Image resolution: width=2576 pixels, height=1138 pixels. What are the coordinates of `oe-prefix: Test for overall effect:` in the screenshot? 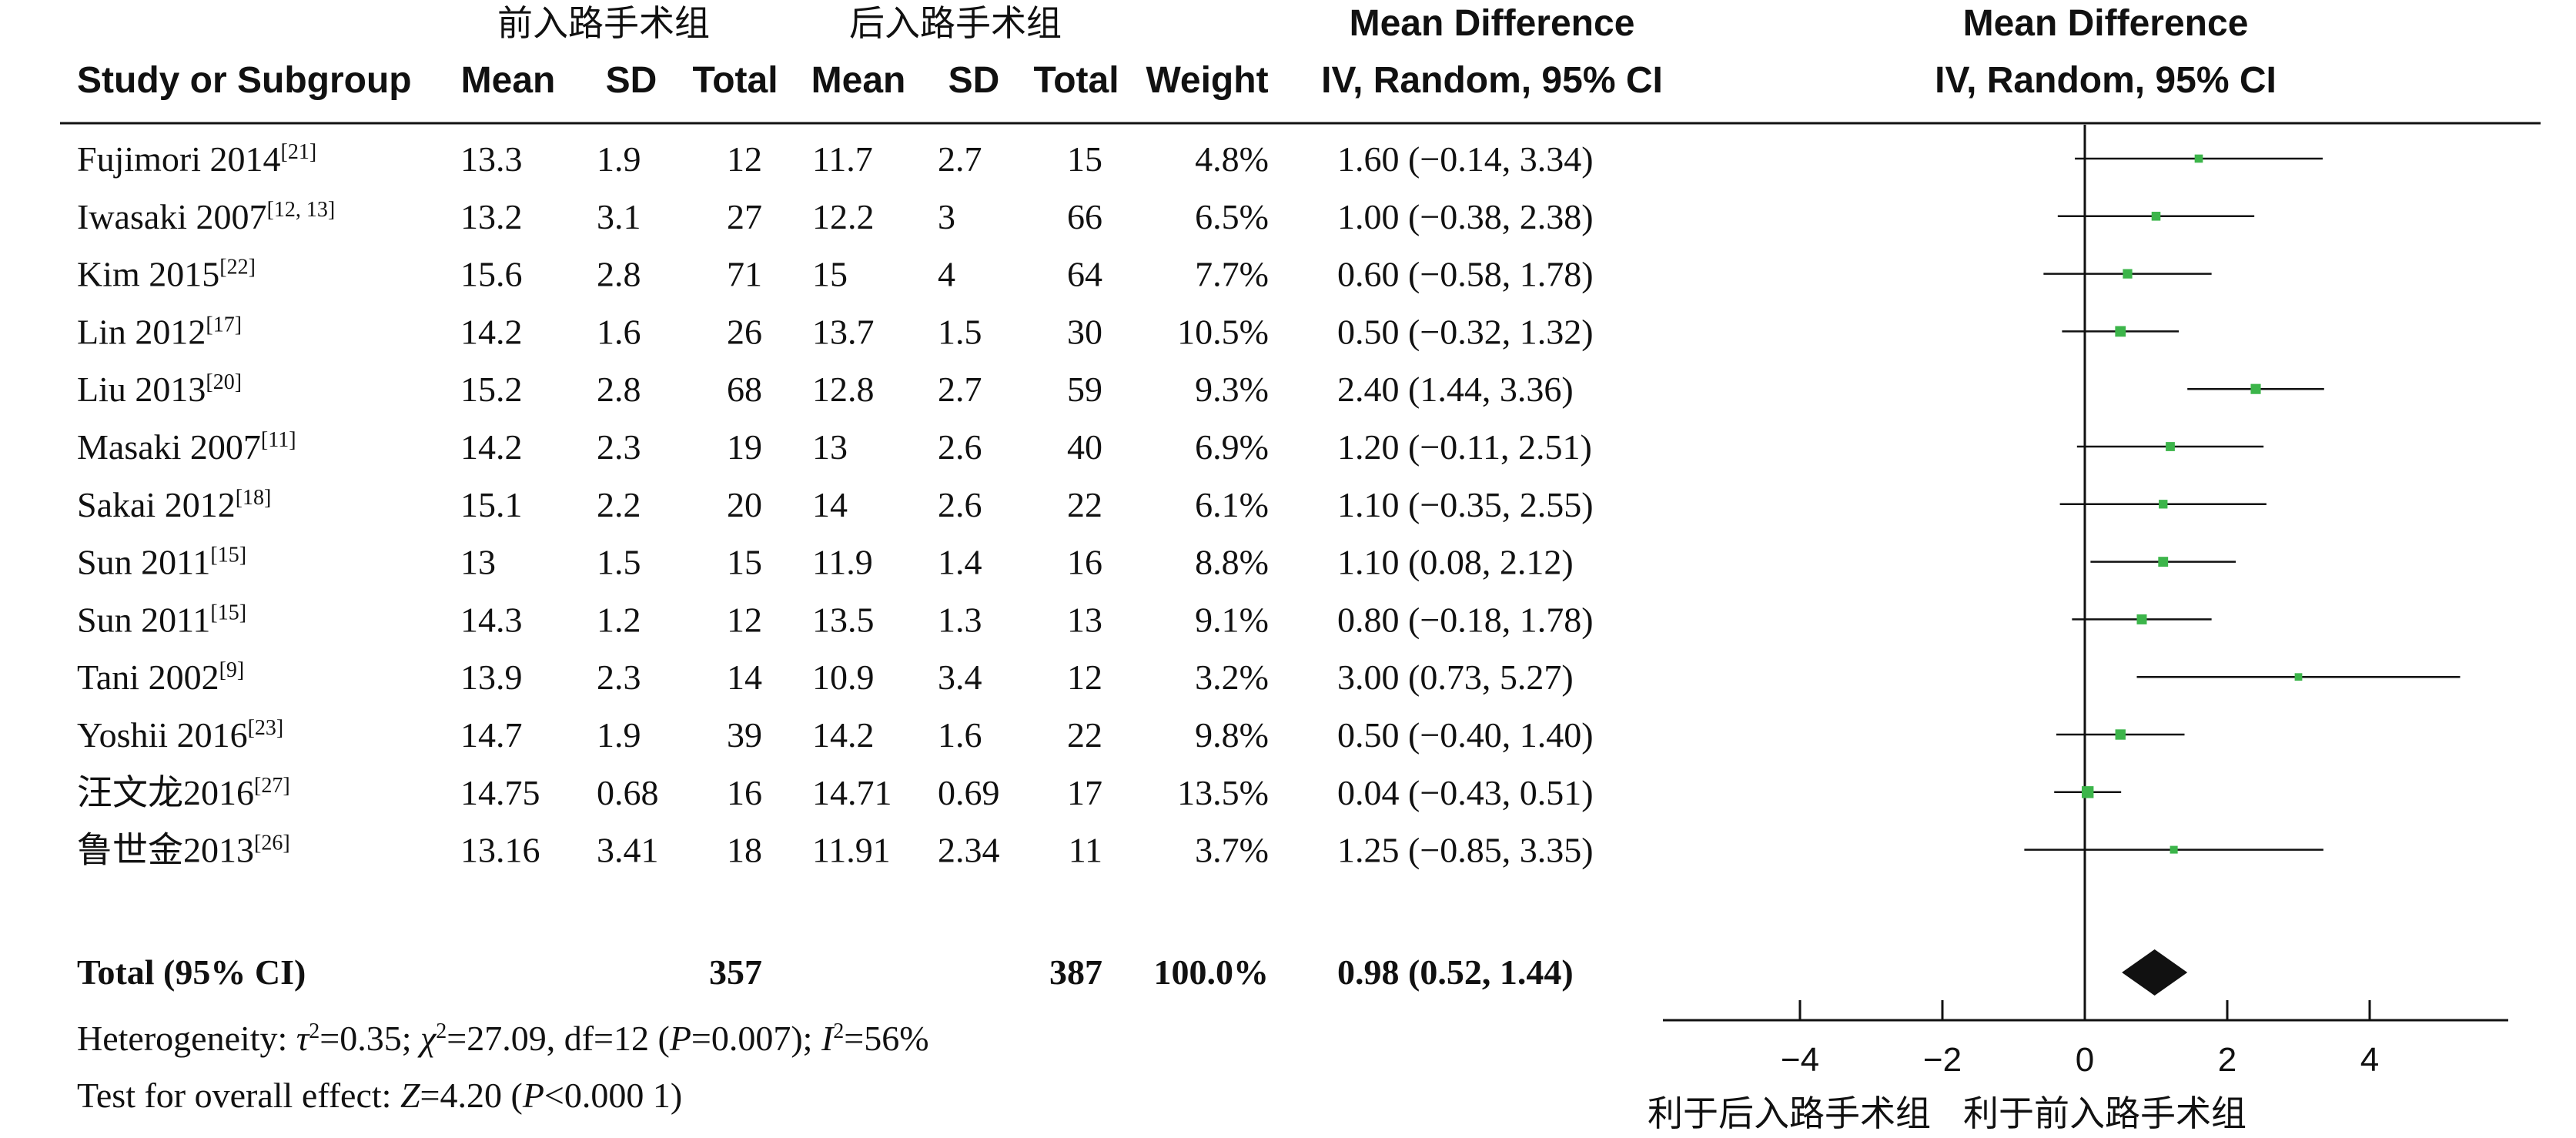 It's located at (239, 1095).